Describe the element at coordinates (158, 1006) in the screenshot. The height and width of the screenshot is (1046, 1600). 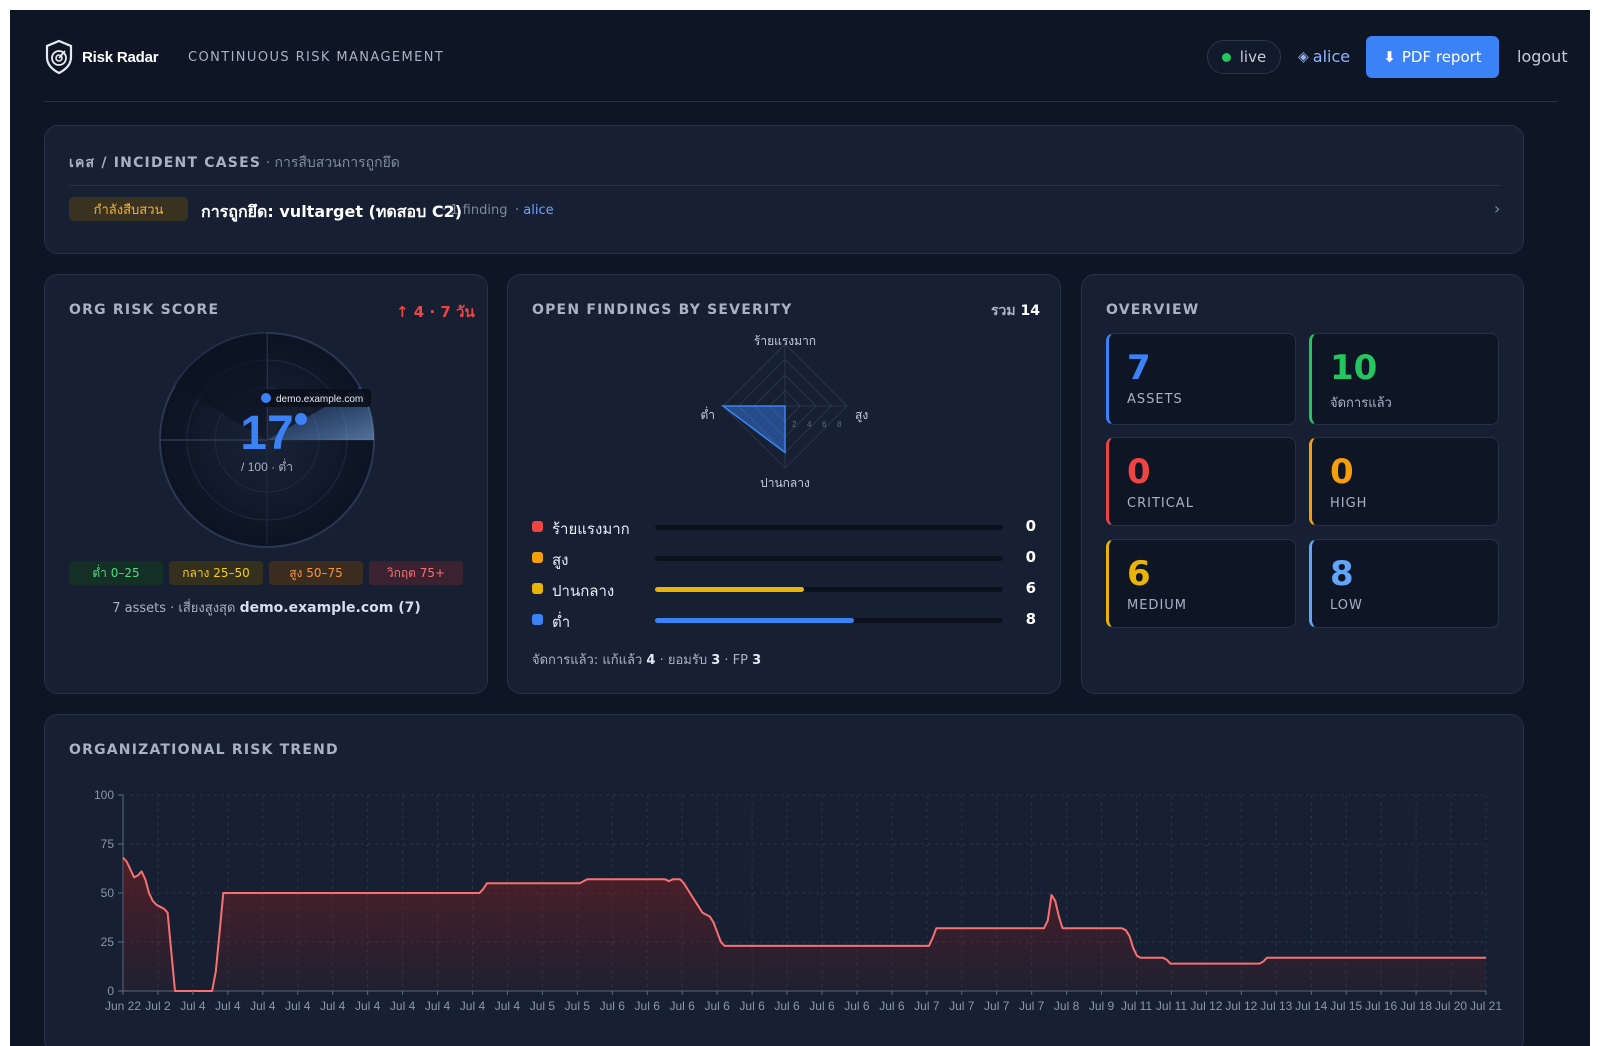
I see `x-tick-label: Jul 2` at that location.